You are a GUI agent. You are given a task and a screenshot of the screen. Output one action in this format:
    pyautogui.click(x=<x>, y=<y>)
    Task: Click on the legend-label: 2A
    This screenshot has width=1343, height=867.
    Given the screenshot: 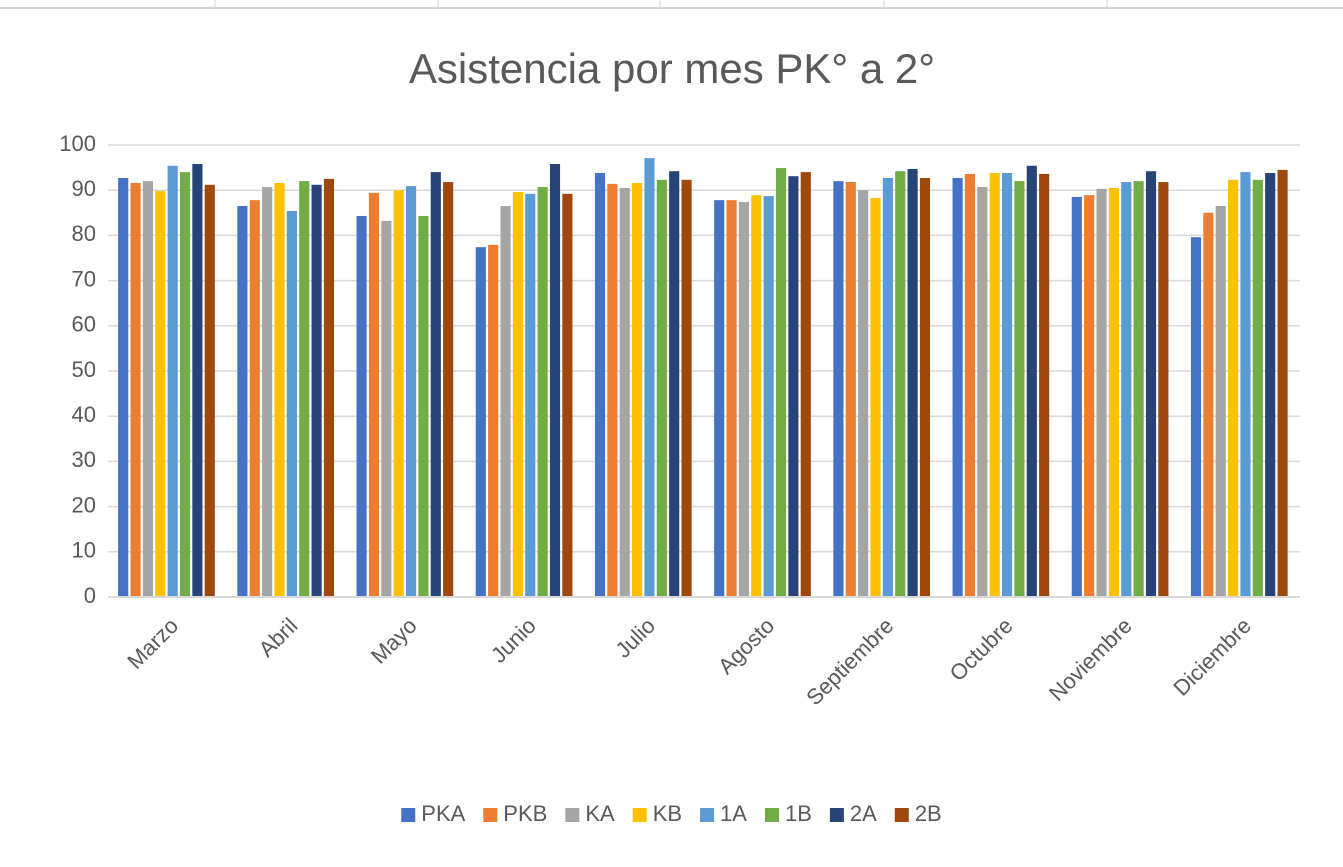 What is the action you would take?
    pyautogui.click(x=863, y=813)
    